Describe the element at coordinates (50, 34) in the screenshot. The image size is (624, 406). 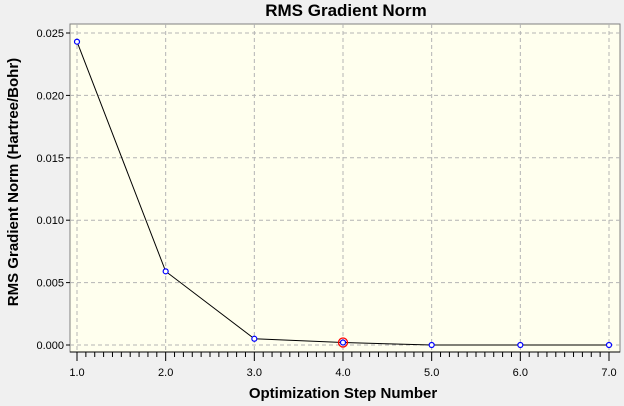
I see `y-tick-label: 0.025` at that location.